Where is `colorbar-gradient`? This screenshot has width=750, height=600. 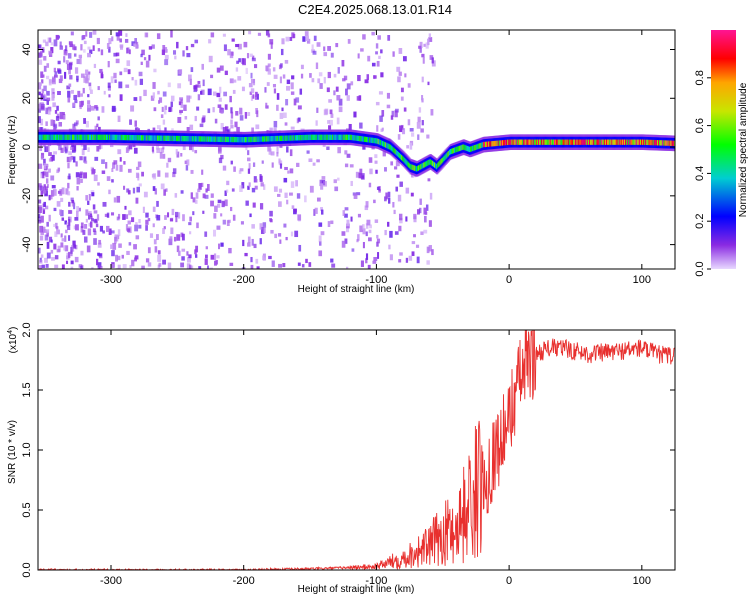
colorbar-gradient is located at coordinates (723, 149).